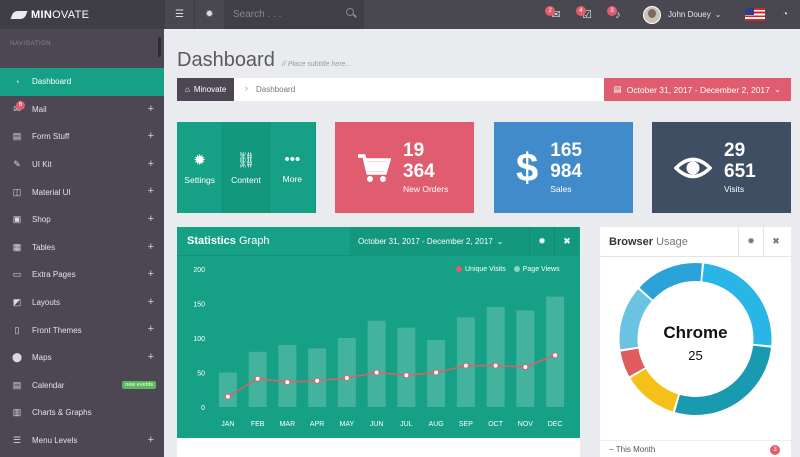  I want to click on messages-badge: 2, so click(550, 11).